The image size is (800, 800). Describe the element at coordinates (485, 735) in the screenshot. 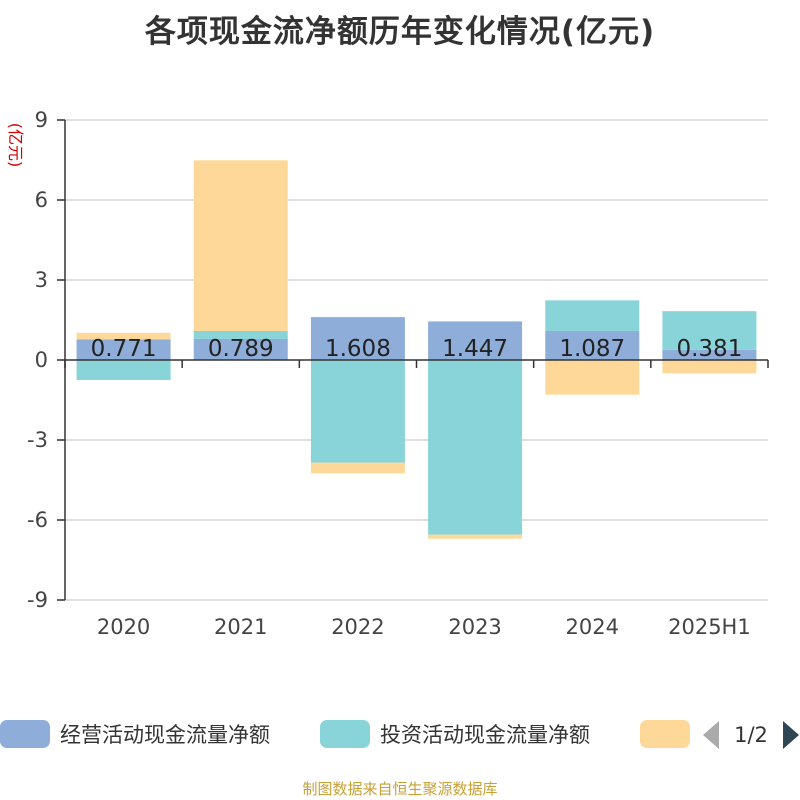

I see `legend-label-2: 投资活动现金流量净额` at that location.